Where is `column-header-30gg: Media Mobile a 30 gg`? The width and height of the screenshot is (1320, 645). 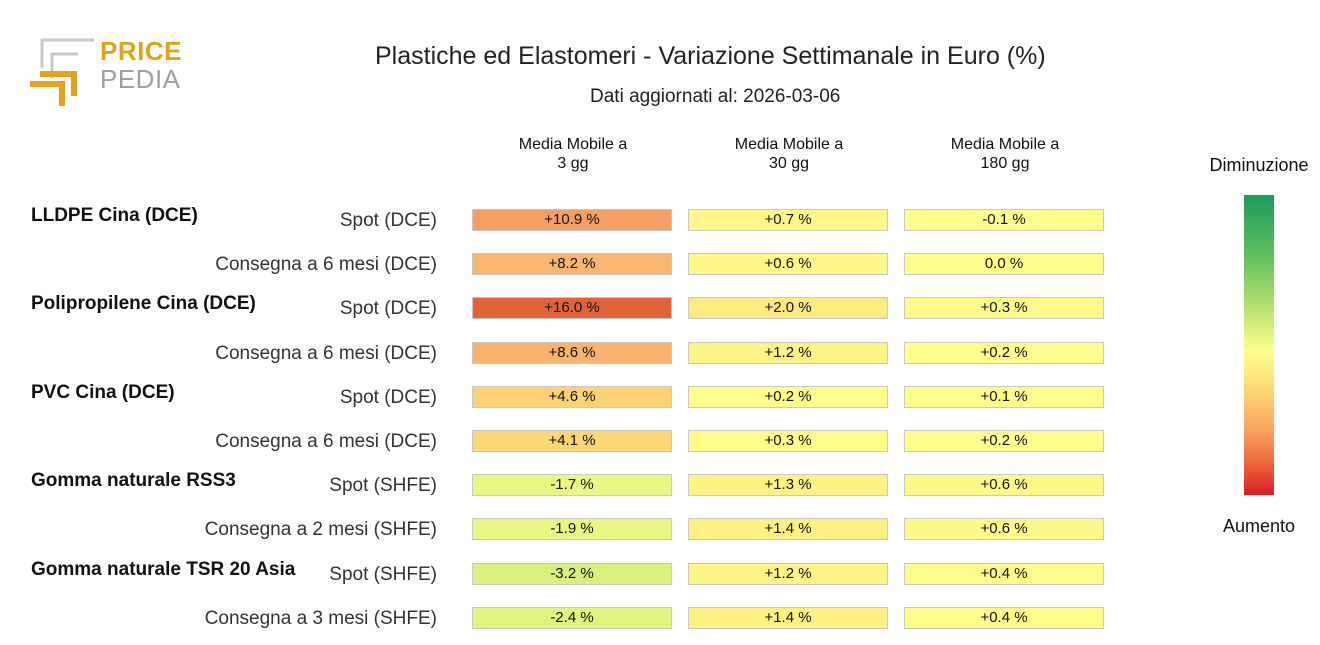
column-header-30gg: Media Mobile a 30 gg is located at coordinates (789, 154).